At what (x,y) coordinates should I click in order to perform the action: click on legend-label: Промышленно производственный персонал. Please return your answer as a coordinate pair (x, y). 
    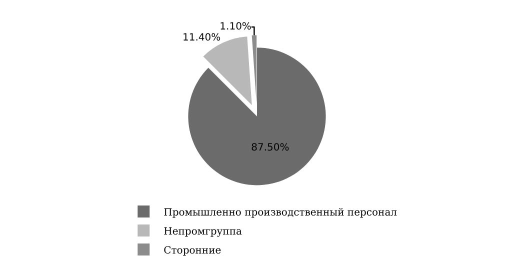
    Looking at the image, I should click on (281, 212).